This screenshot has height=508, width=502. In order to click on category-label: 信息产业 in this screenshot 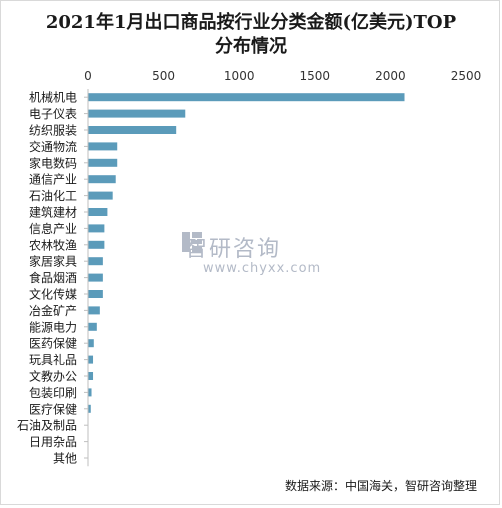, I will do `click(53, 228)`.